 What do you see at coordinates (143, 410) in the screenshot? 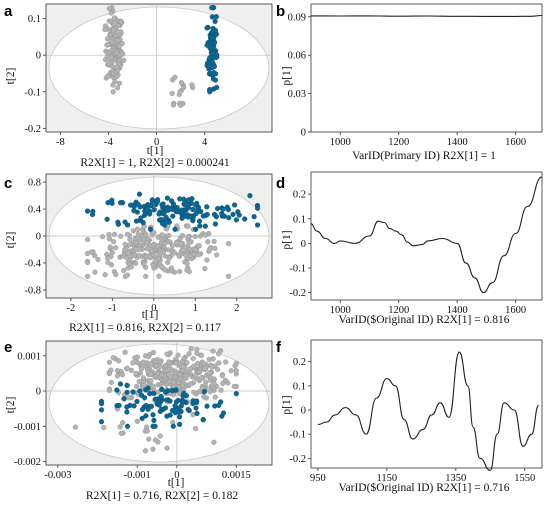
I see `panel-e: 0.001 0 -0.001 -0.002-0.003 -0.001 0 0.0015` at bounding box center [143, 410].